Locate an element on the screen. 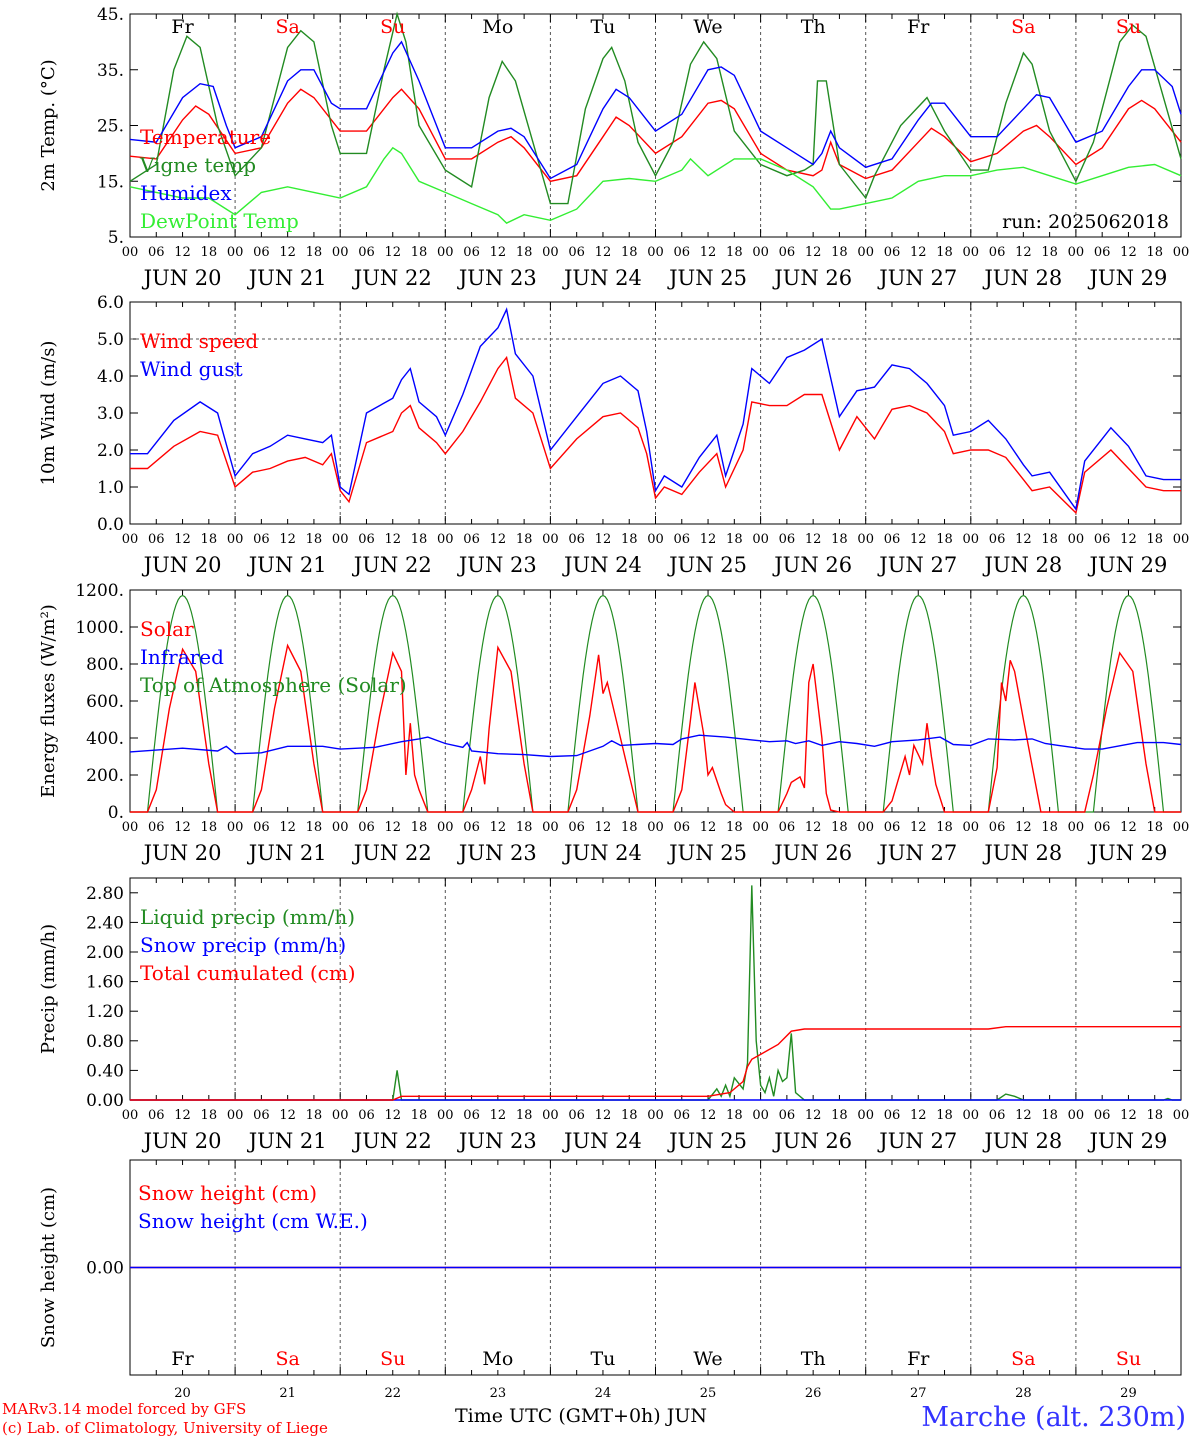 Image resolution: width=1194 pixels, height=1445 pixels. y-tick-label: 1200. is located at coordinates (99, 591).